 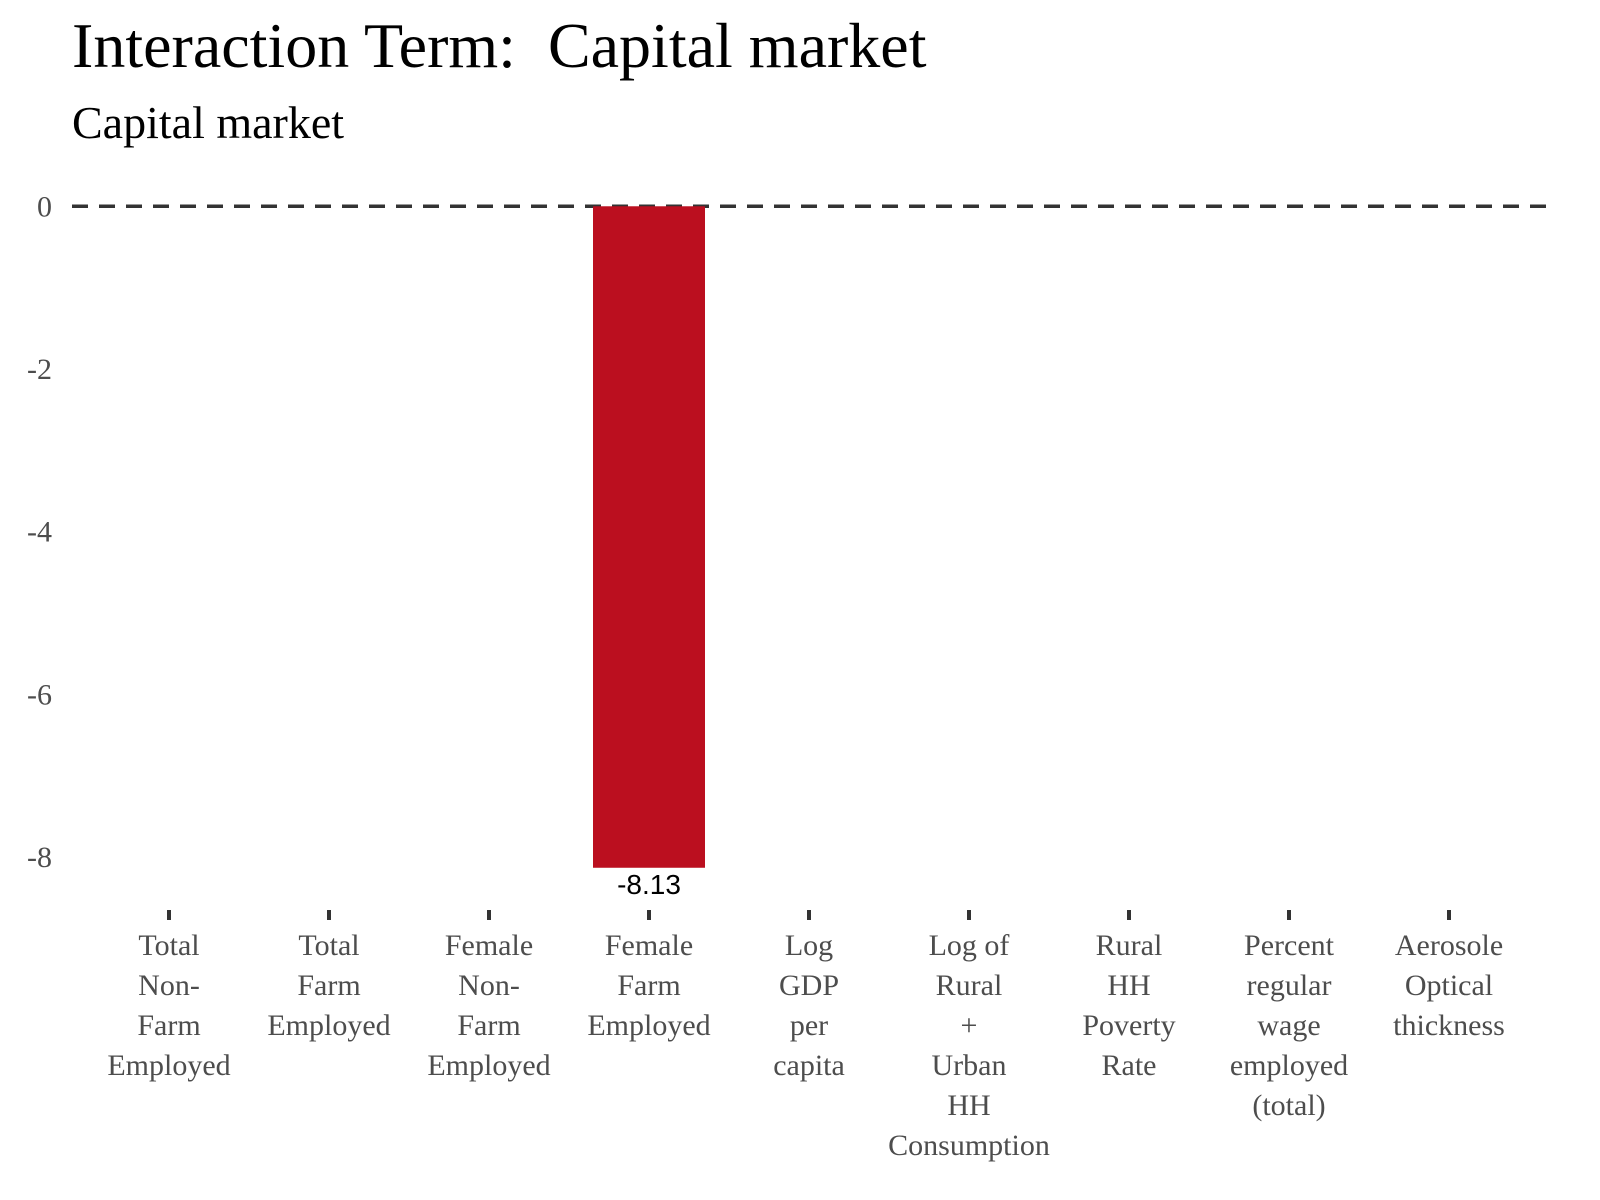 I want to click on chart-subtitle: Capital market, so click(x=208, y=122).